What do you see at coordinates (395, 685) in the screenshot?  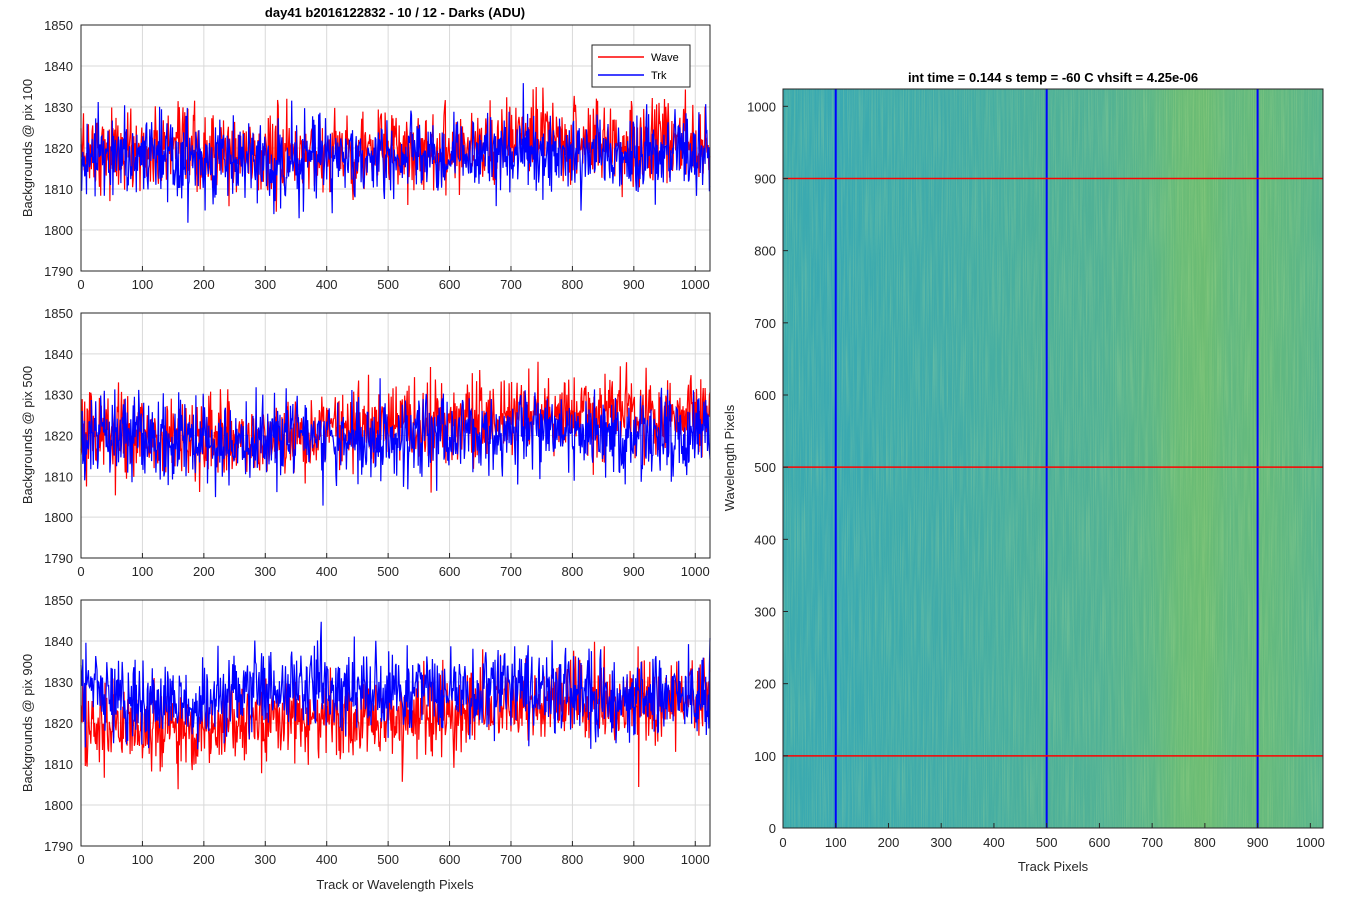 I see `series-line-trk` at bounding box center [395, 685].